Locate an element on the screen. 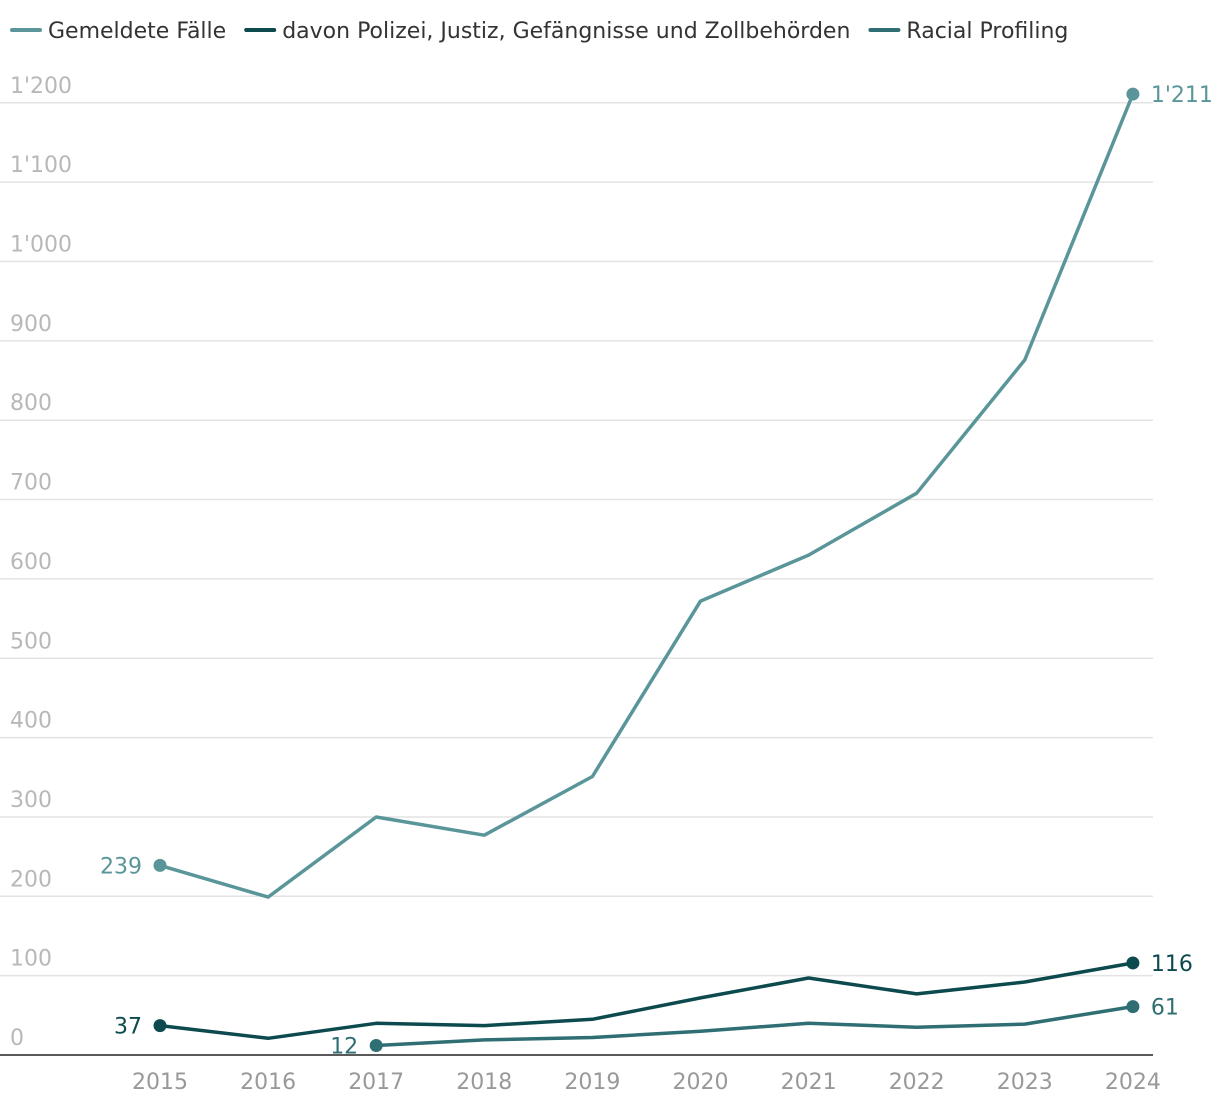 The width and height of the screenshot is (1220, 1108). y-tick-label: 900 is located at coordinates (31, 324).